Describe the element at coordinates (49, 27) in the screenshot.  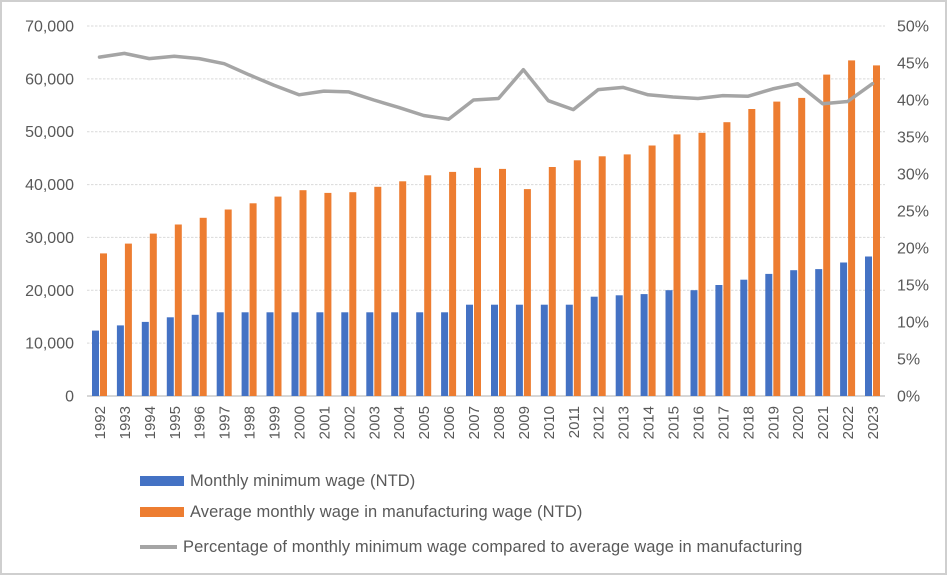
I see `svg-text: 70,000` at that location.